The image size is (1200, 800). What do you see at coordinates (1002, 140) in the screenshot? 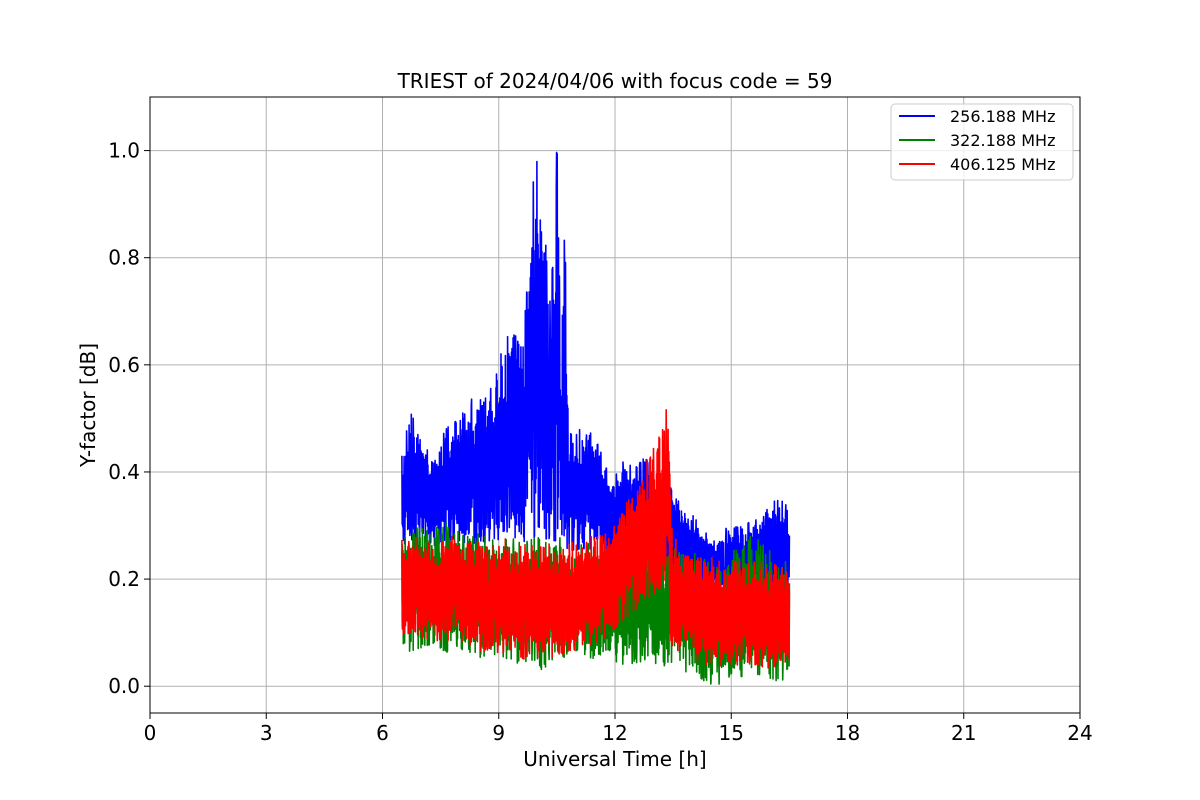
I see `legend-label-322: 322.188 MHz` at bounding box center [1002, 140].